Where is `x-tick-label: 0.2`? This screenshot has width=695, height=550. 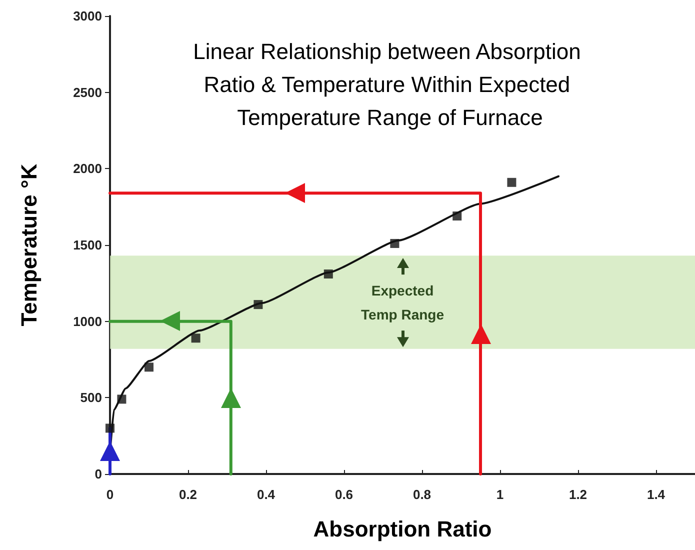 x-tick-label: 0.2 is located at coordinates (188, 494).